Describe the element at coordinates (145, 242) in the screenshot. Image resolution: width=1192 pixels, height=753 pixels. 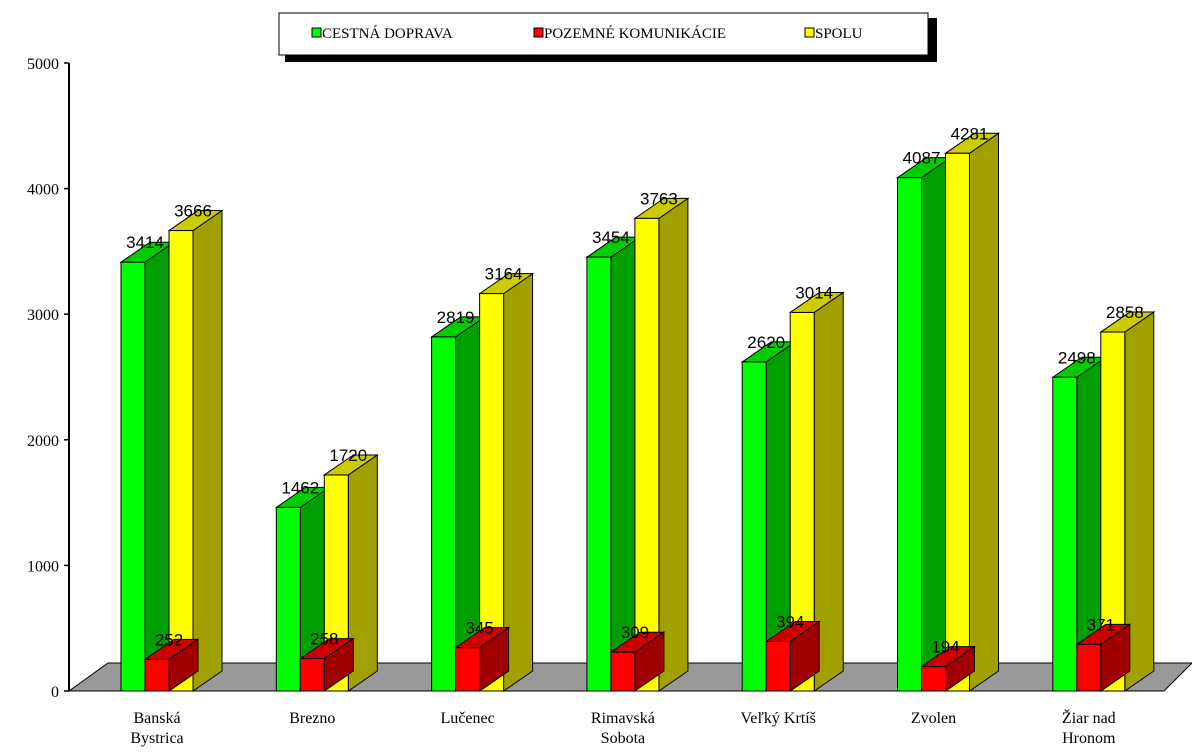
I see `data-label: 3414` at that location.